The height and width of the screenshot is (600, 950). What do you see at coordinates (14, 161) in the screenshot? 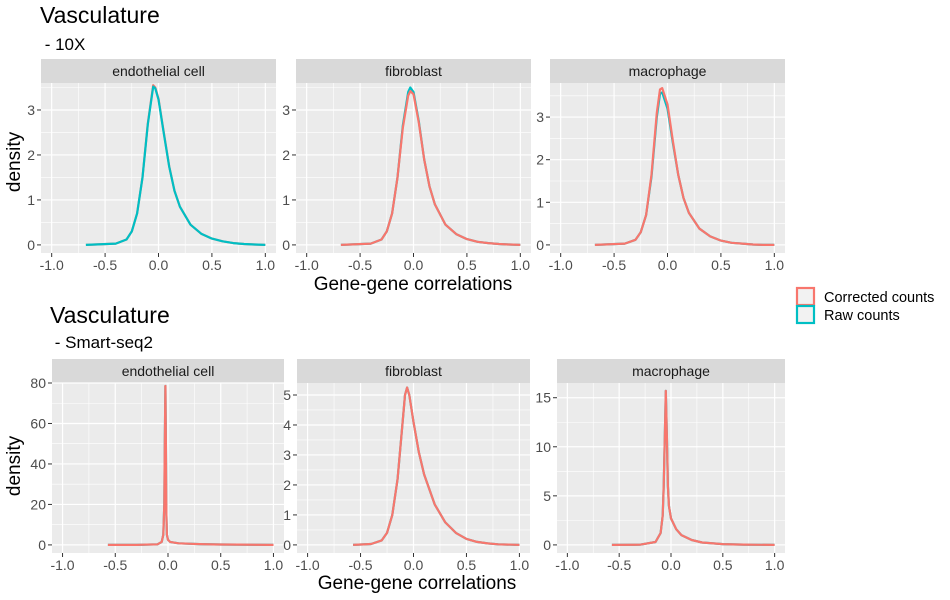
I see `top-y-axis-title: density` at bounding box center [14, 161].